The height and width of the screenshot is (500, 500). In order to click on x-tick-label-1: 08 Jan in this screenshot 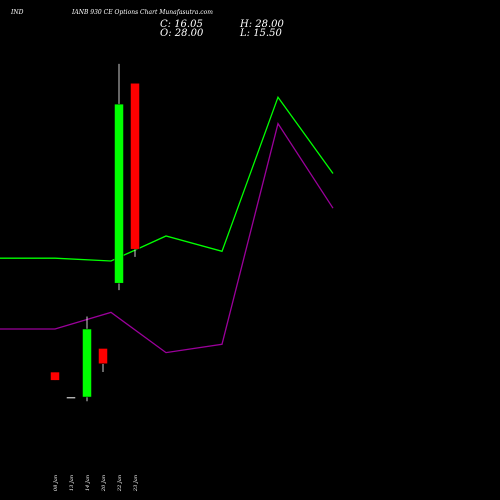, I will do `click(56, 483)`.